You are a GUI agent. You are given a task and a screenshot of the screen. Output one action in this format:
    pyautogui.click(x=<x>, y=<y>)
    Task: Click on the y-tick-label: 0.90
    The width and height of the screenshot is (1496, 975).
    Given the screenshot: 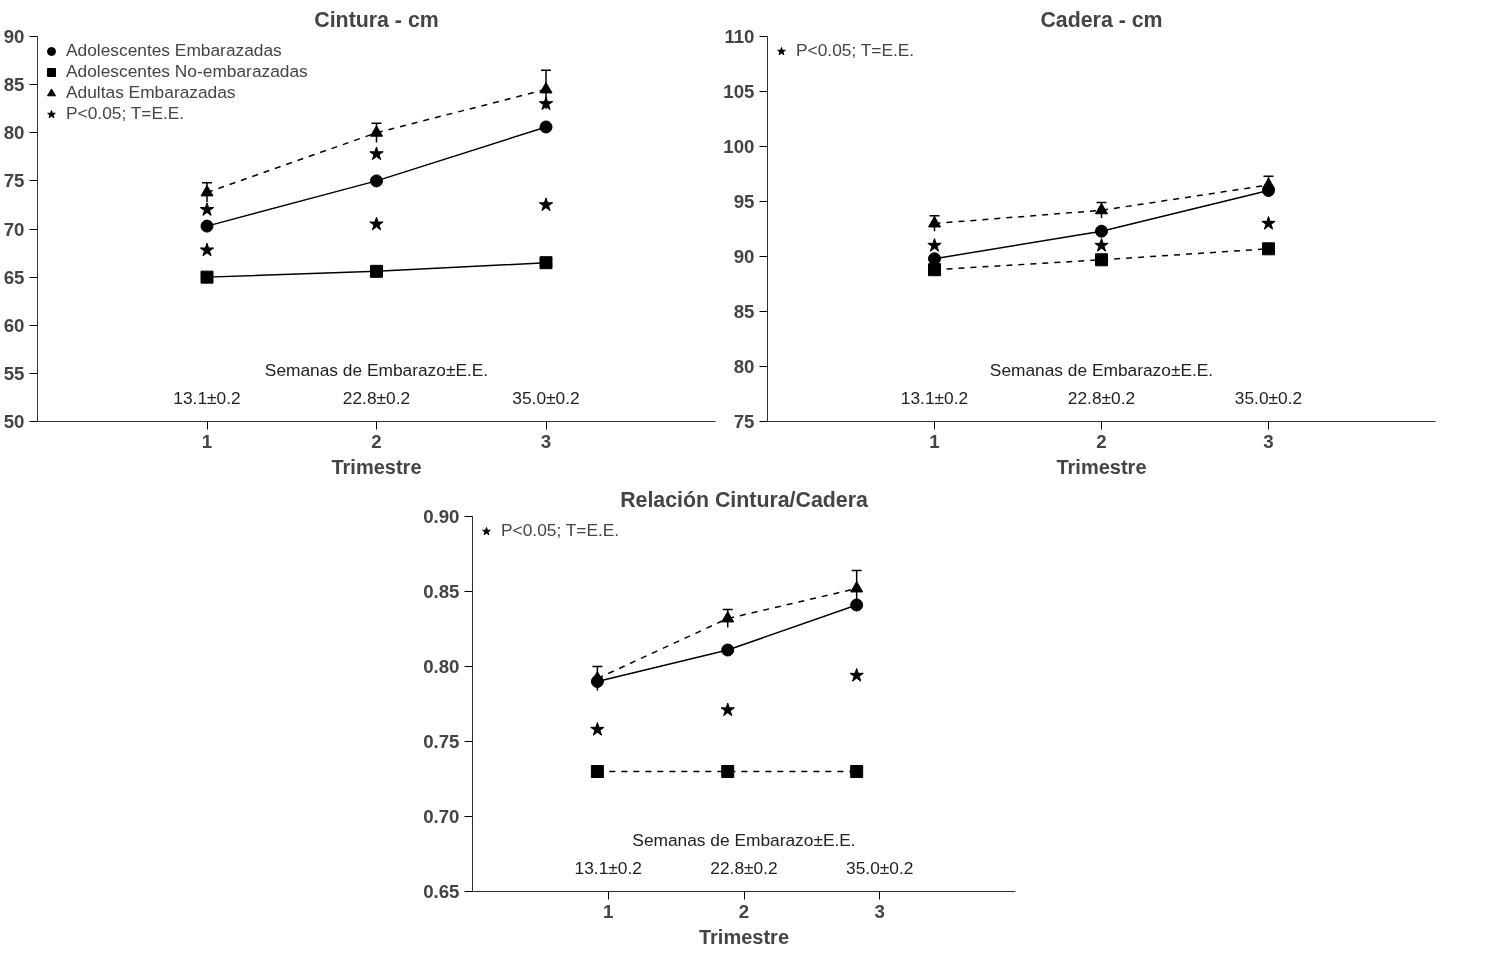 What is the action you would take?
    pyautogui.click(x=441, y=516)
    